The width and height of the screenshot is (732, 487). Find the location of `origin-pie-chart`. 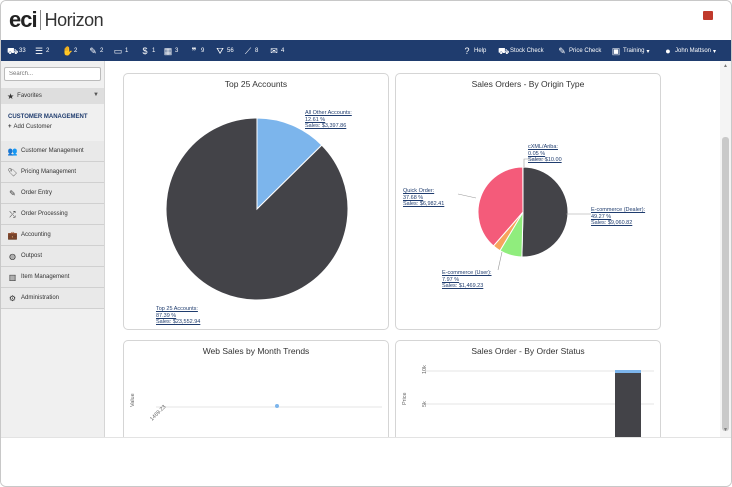

origin-pie-chart is located at coordinates (524, 214).